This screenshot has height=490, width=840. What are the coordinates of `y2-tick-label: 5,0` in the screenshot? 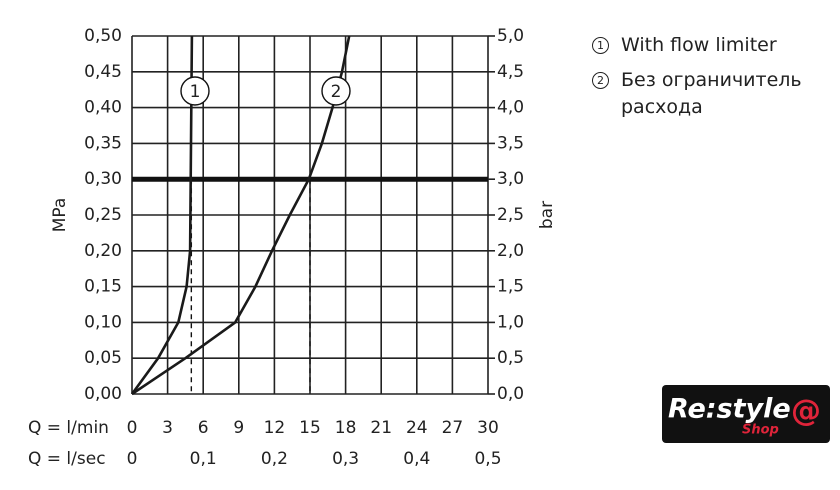 It's located at (510, 36).